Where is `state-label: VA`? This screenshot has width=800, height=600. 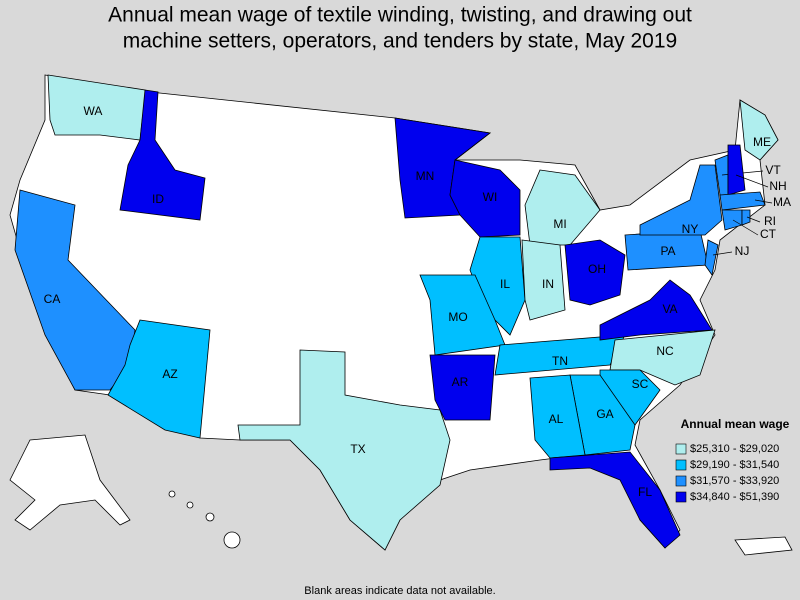
state-label: VA is located at coordinates (669, 309).